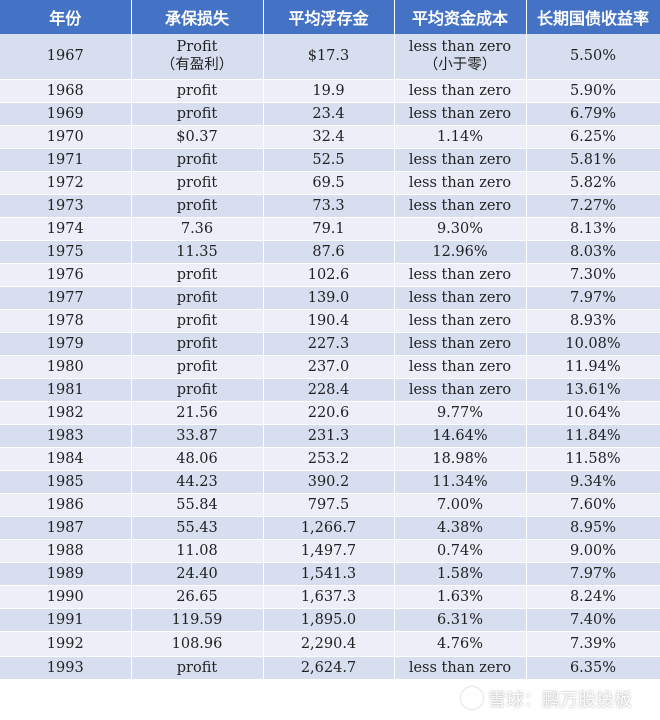 The height and width of the screenshot is (720, 660). Describe the element at coordinates (197, 551) in the screenshot. I see `cell-underwriting-loss: 11.08` at that location.